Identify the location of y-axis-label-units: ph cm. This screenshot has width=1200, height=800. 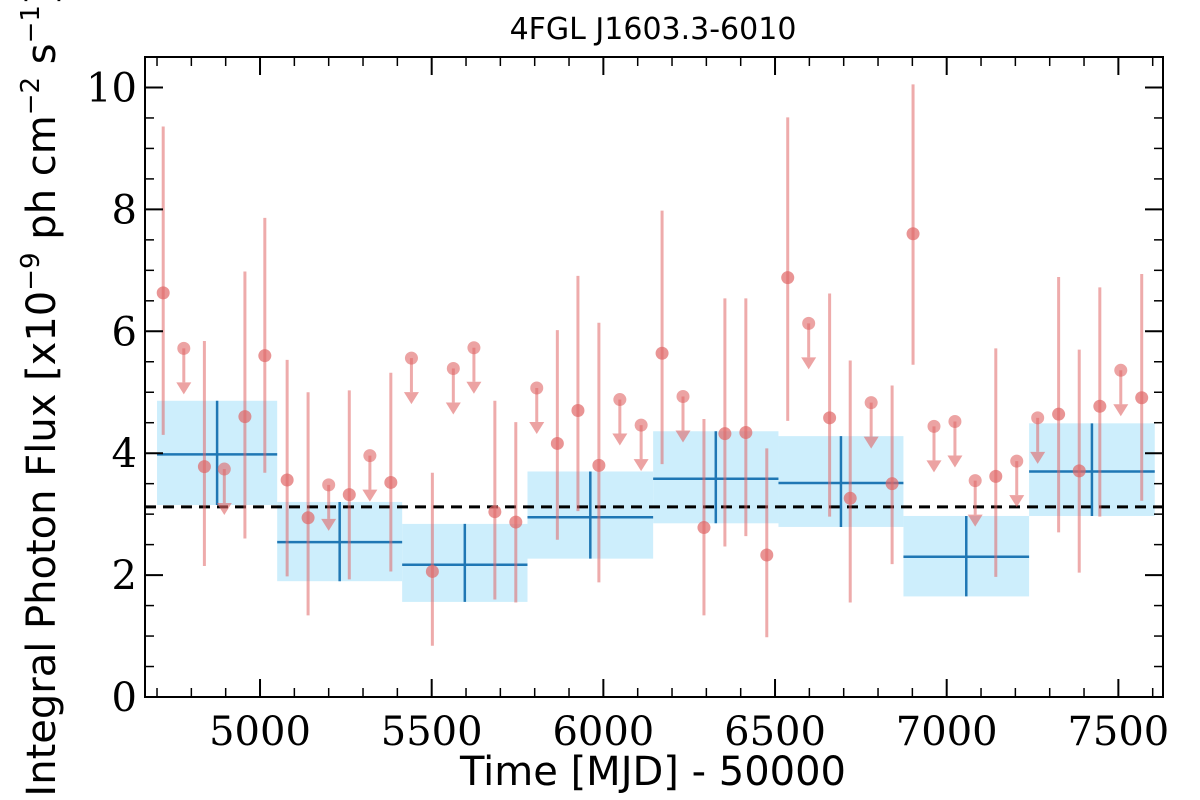
(42, 183).